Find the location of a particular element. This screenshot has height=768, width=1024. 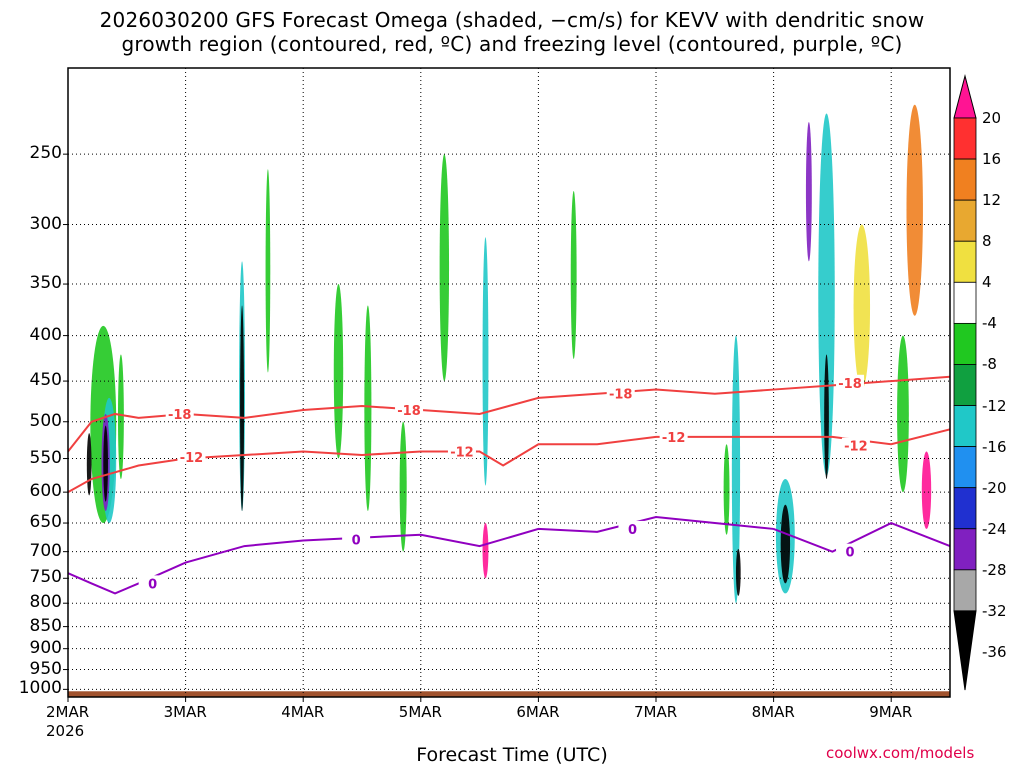

x-tick-label: 7MAR is located at coordinates (656, 712).